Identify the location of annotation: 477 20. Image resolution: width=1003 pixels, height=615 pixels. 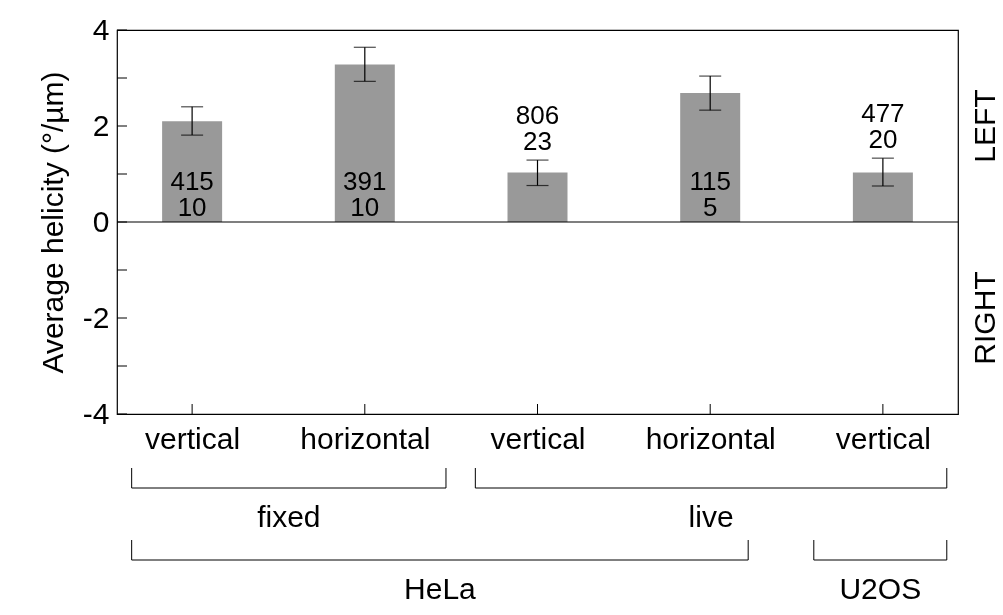
(883, 126).